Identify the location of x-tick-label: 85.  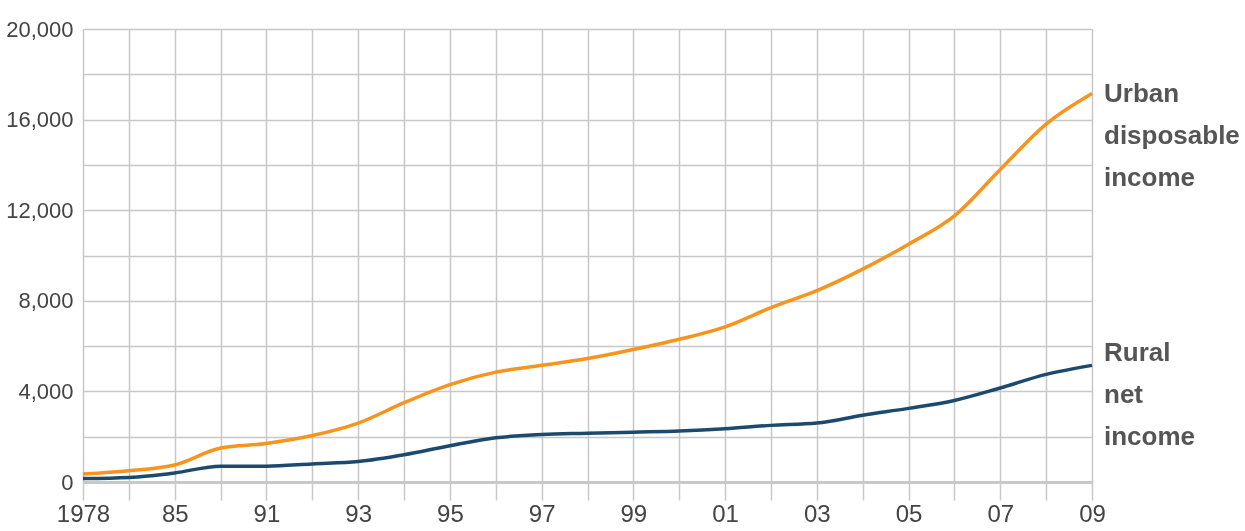
(175, 513).